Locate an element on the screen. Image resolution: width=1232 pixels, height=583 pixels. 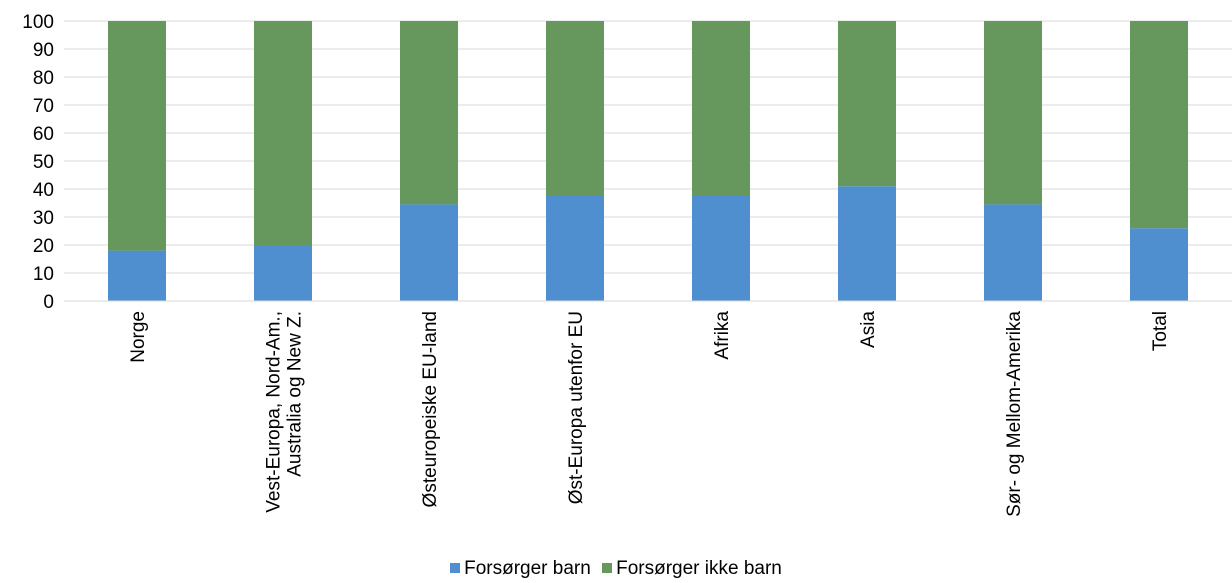
y-tick-label: 50 is located at coordinates (43, 162).